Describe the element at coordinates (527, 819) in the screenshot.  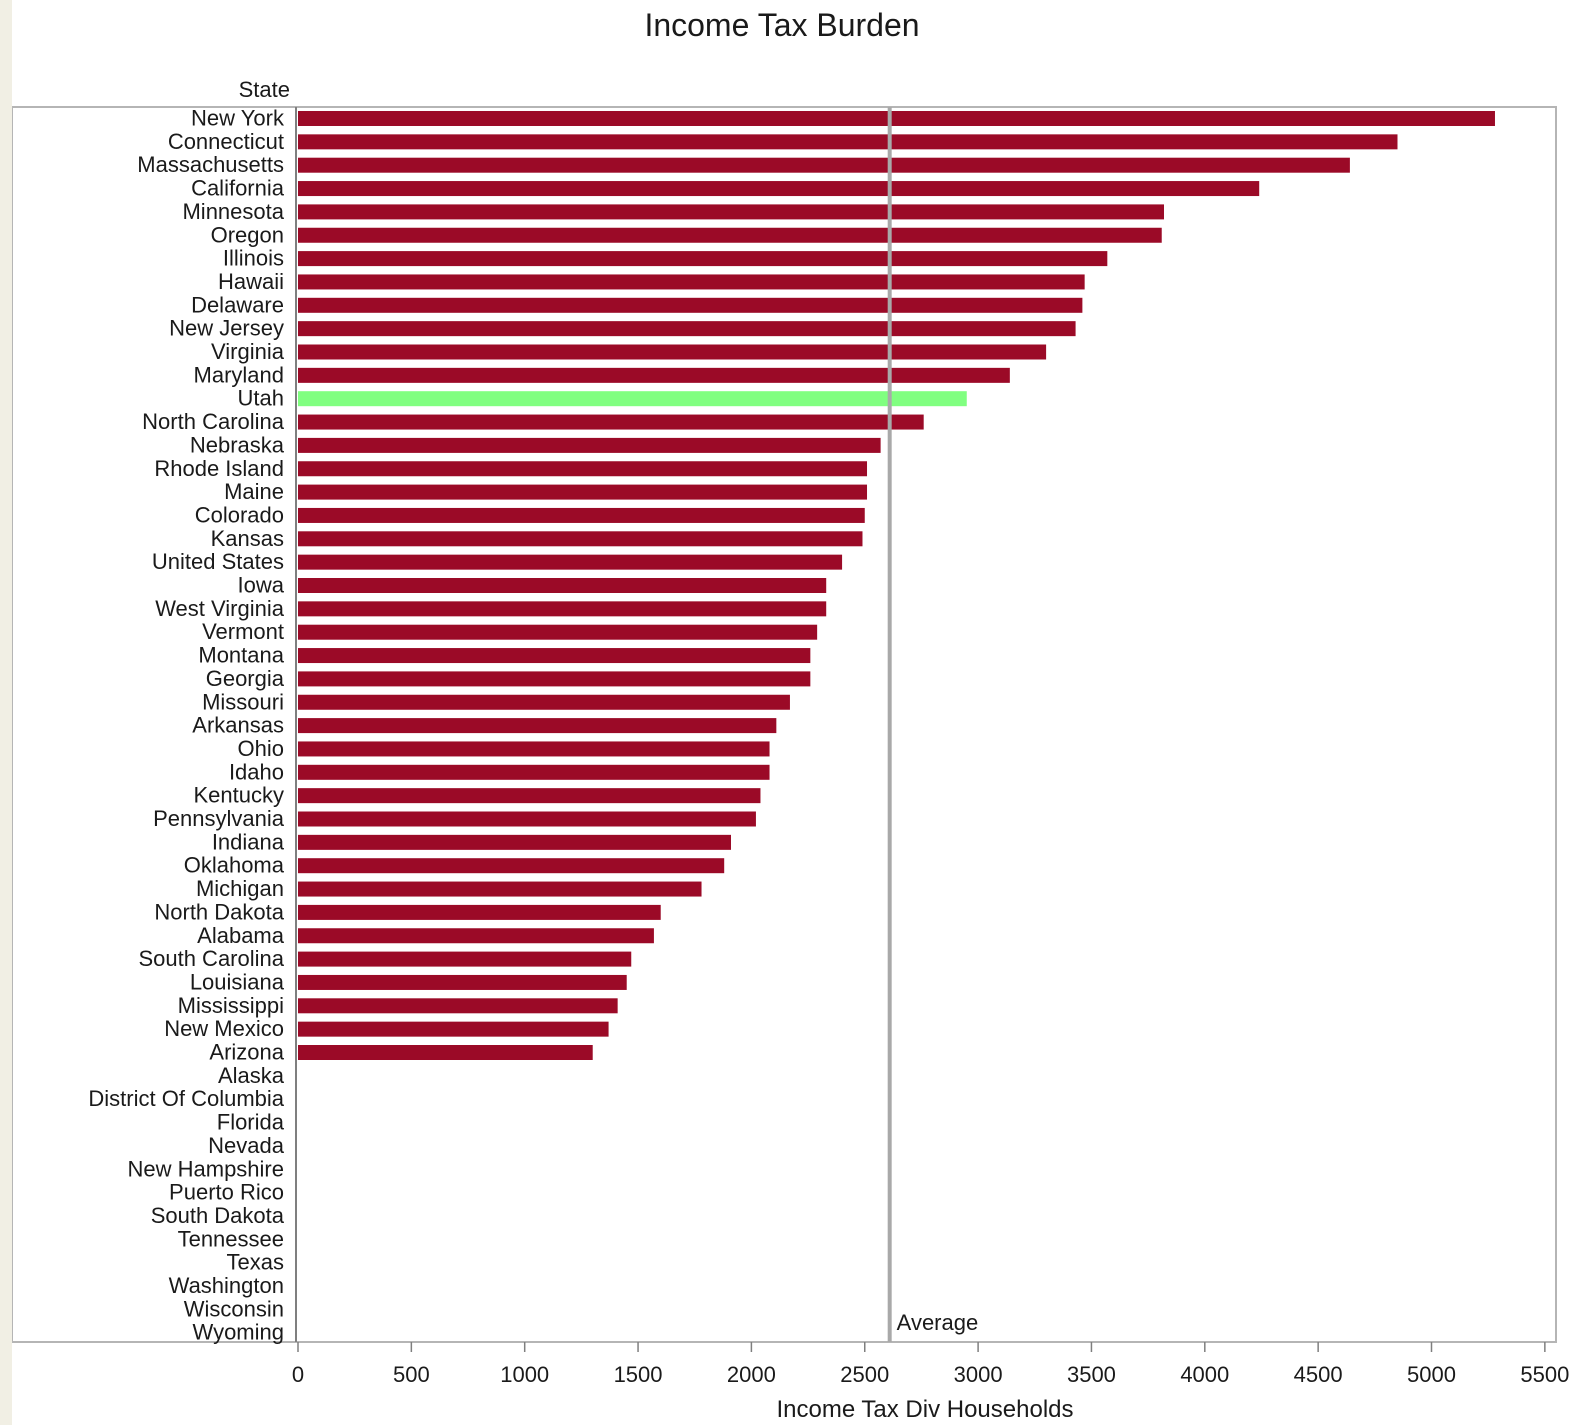
I see `bar-pennsylvania` at that location.